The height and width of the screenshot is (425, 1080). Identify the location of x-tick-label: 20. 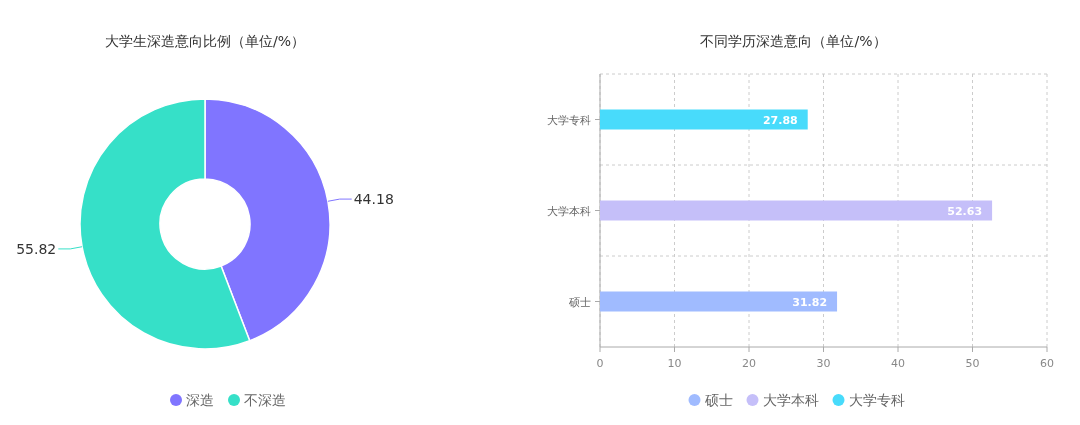
(749, 363).